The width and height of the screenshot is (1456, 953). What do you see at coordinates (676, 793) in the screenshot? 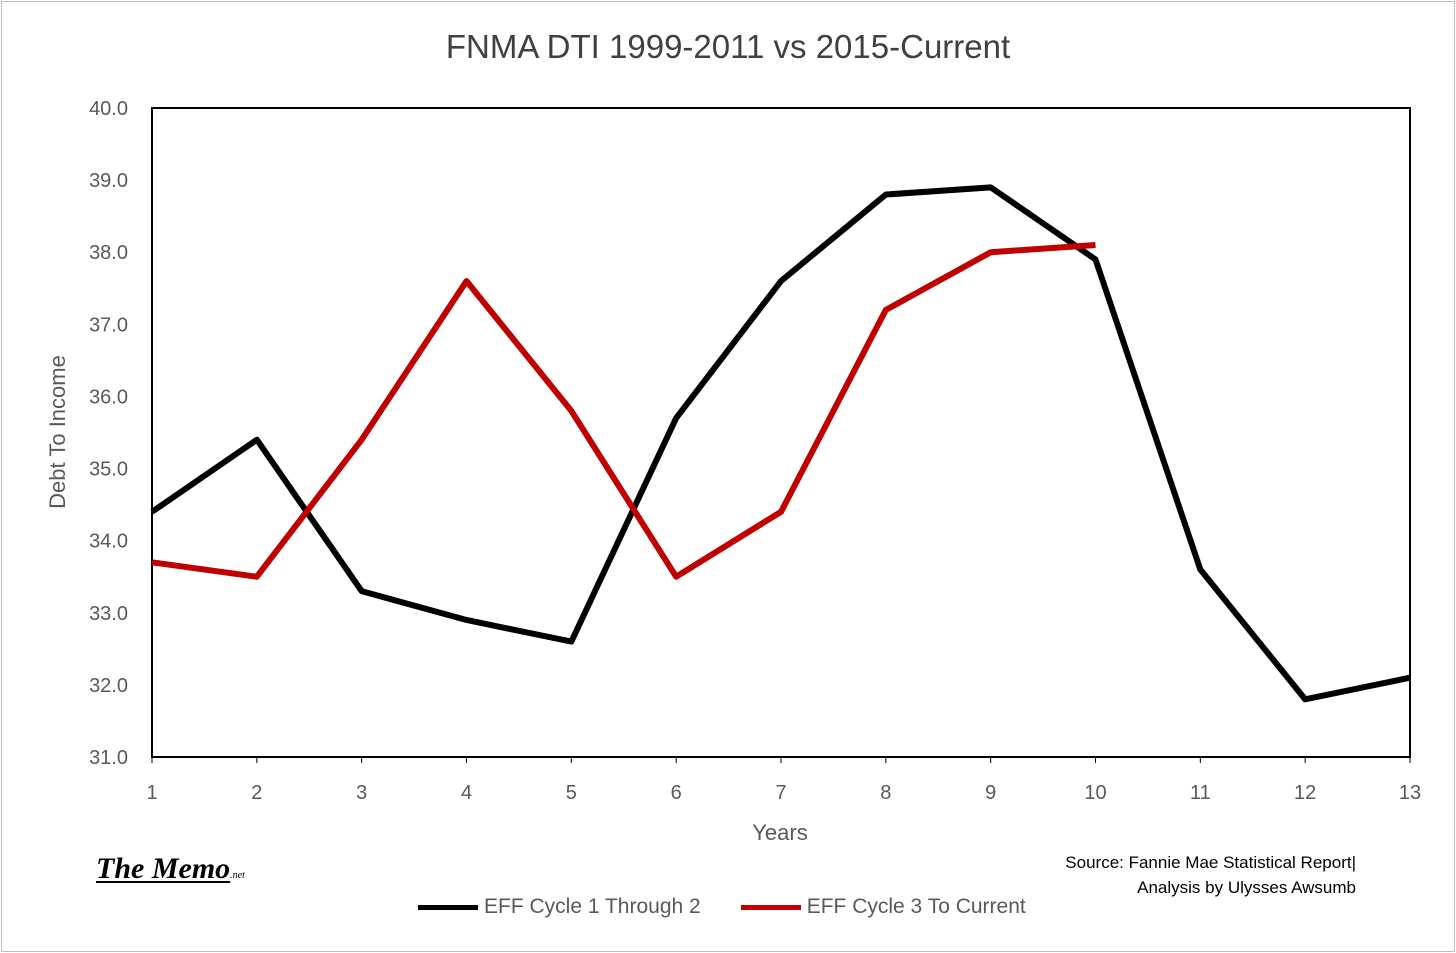
I see `x-tick-label: 6` at bounding box center [676, 793].